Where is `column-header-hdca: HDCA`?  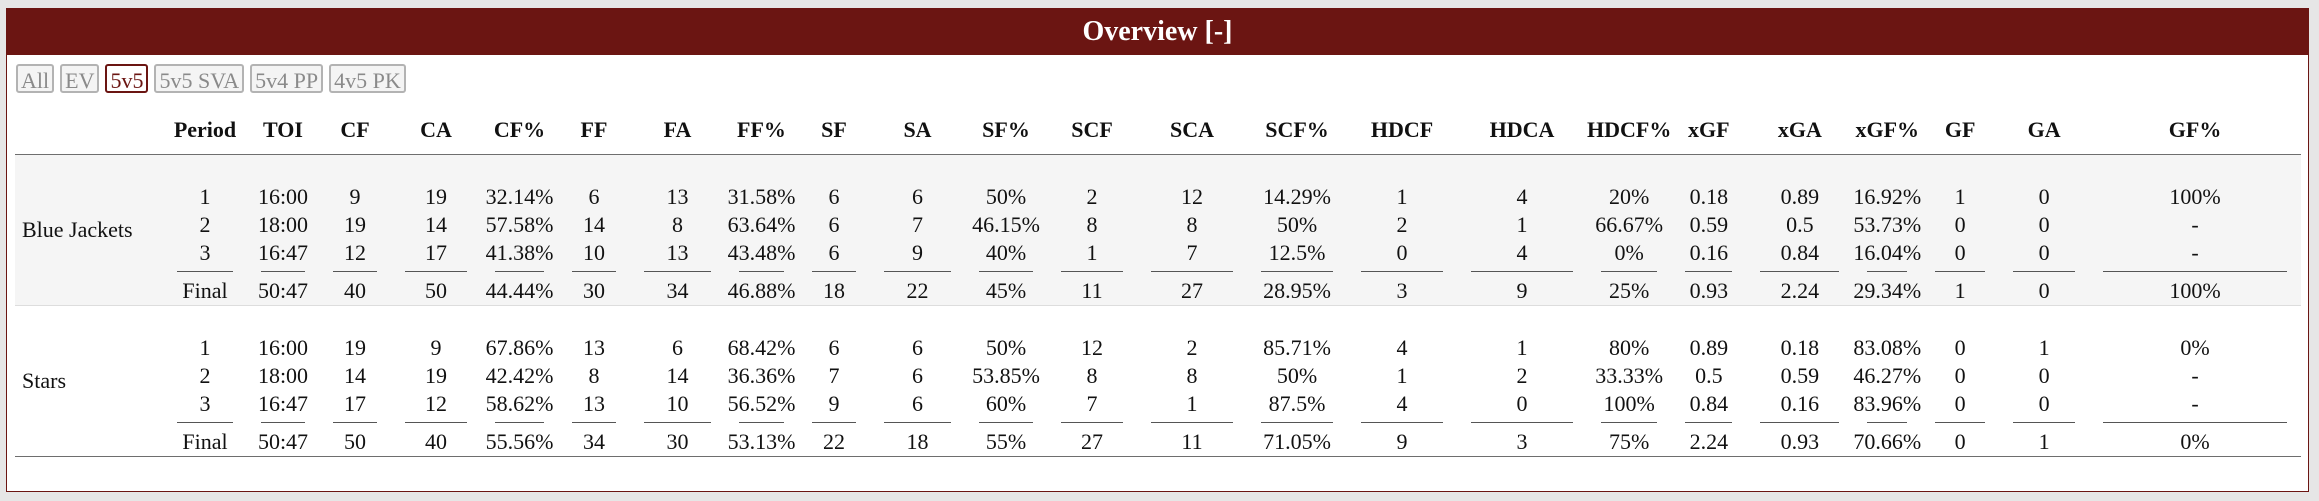
column-header-hdca: HDCA is located at coordinates (1522, 130).